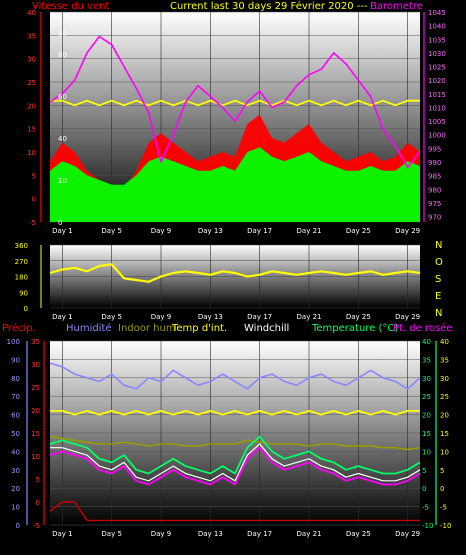 The height and width of the screenshot is (555, 466). I want to click on ytick-itemp-1: -5, so click(443, 508).